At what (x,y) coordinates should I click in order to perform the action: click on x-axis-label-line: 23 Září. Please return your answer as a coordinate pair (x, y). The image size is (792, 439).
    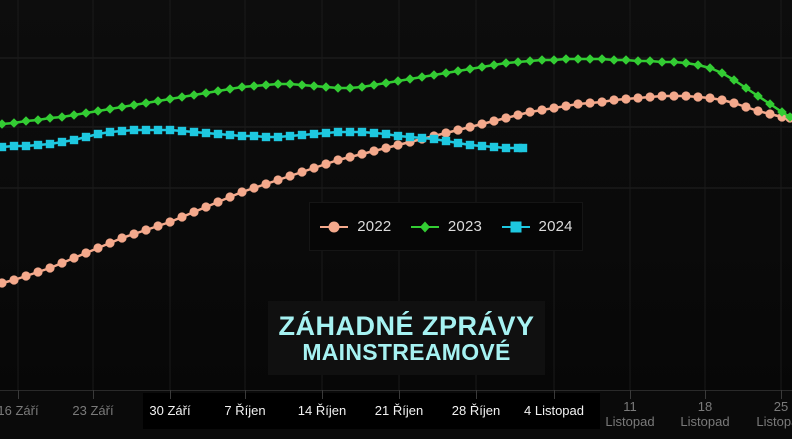
    Looking at the image, I should click on (93, 410).